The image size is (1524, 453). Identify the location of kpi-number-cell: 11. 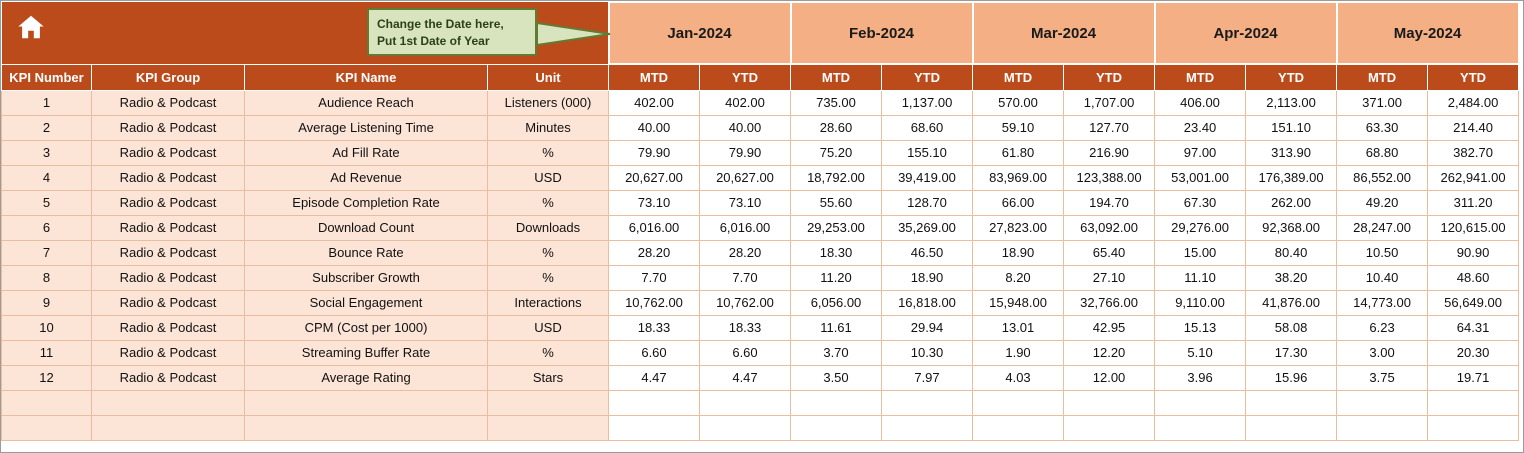
(46, 352).